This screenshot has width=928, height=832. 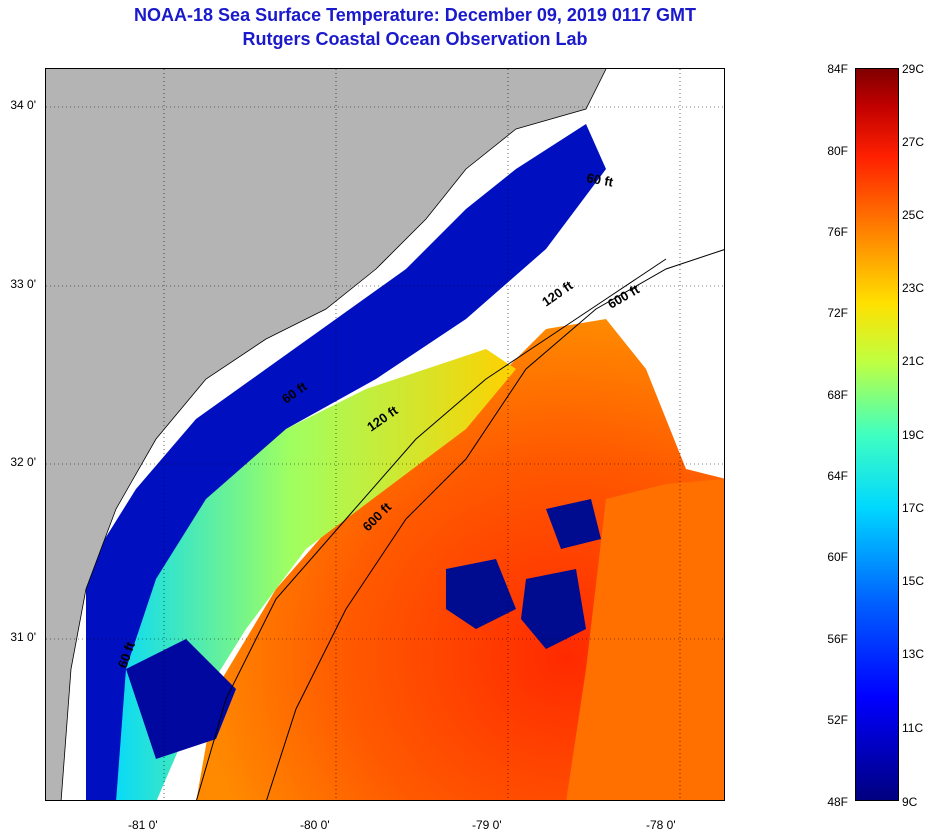 I want to click on colorbar-c-label: 23C, so click(x=913, y=288).